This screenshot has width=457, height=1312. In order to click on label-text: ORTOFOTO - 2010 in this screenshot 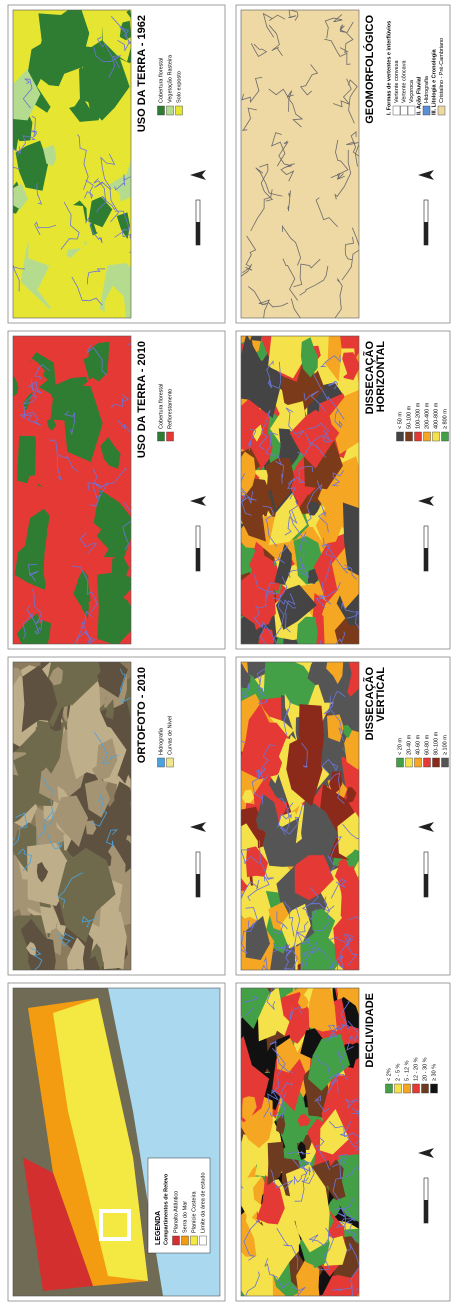, I will do `click(142, 715)`.